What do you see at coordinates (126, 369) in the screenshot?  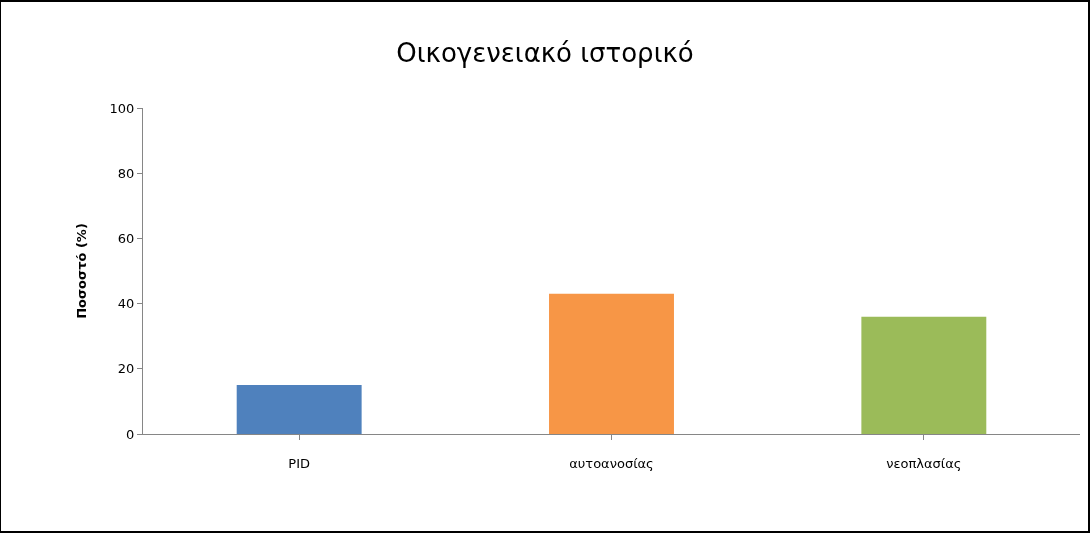 I see `y-tick-label: 20` at bounding box center [126, 369].